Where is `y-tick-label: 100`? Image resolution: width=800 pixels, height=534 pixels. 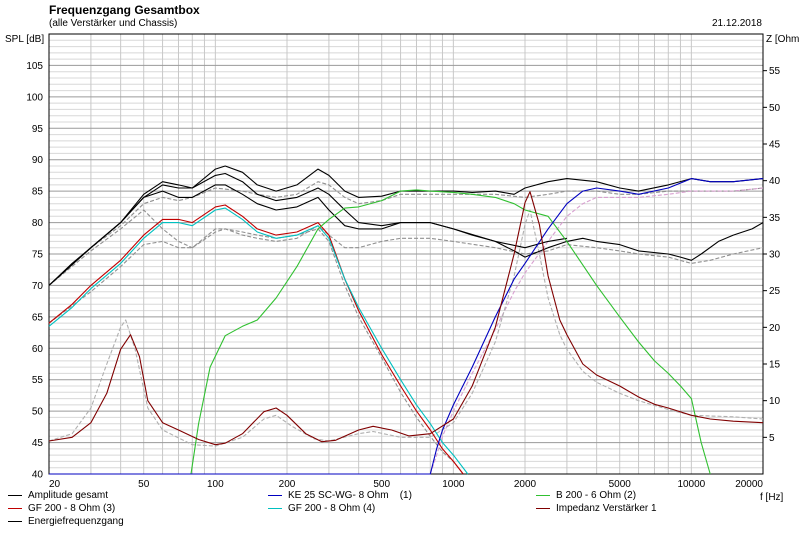 y-tick-label: 100 is located at coordinates (34, 97).